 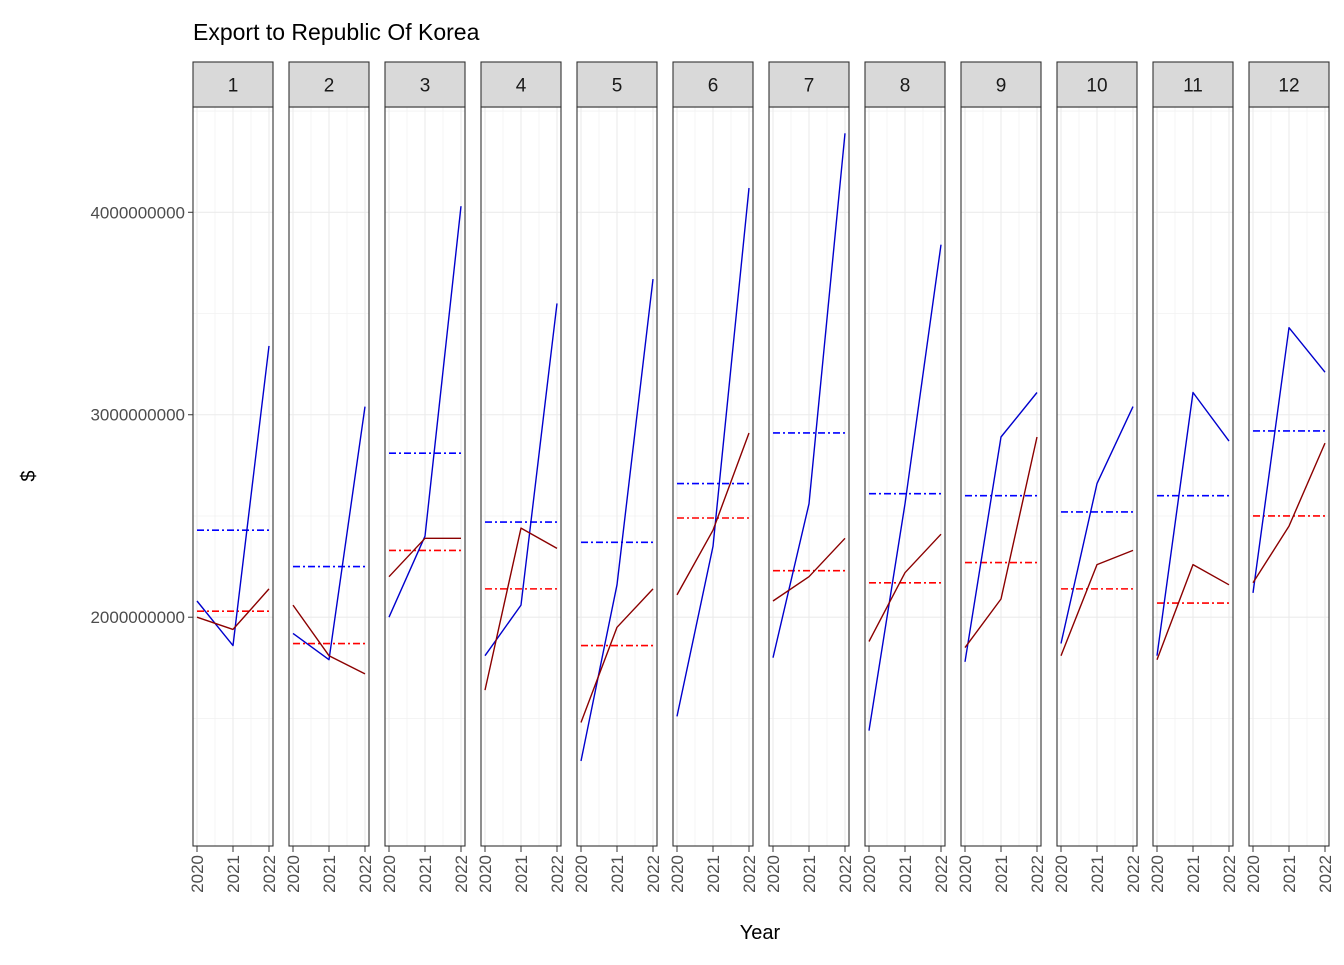 I want to click on y-tick-label: 2000000000, so click(x=137, y=617).